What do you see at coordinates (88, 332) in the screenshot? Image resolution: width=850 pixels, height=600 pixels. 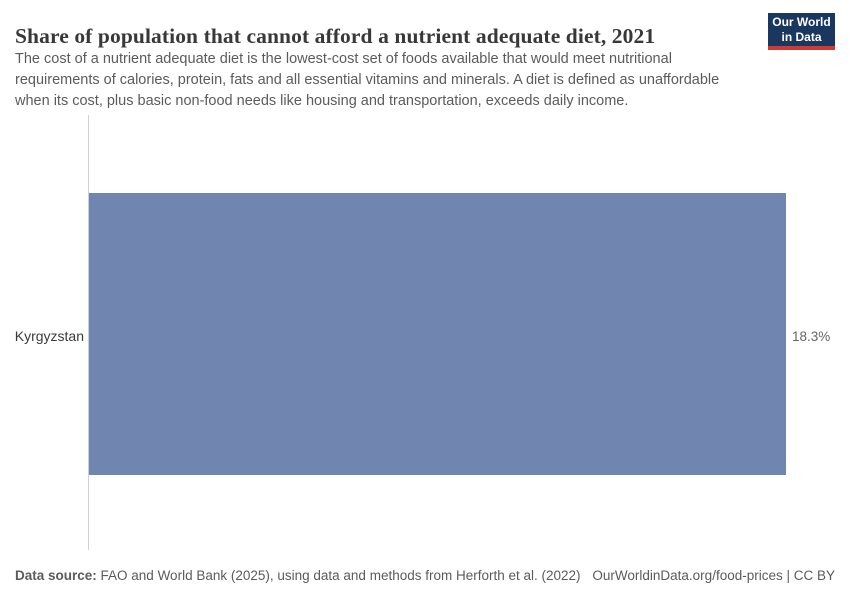 I see `y-axis-line` at bounding box center [88, 332].